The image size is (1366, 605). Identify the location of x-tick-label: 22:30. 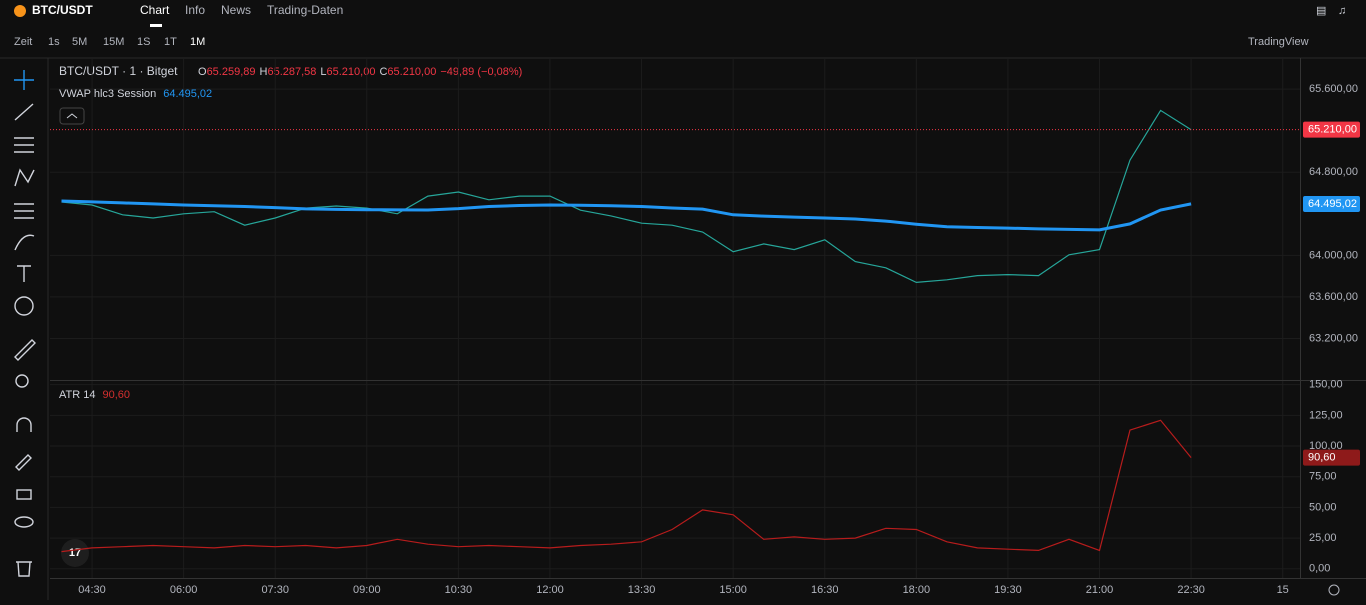
(1191, 590).